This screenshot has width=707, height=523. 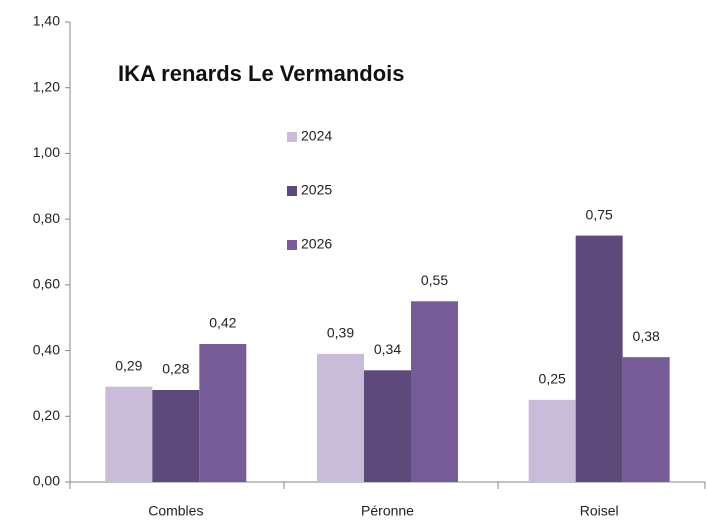 I want to click on y-tick-label: 0,20, so click(x=46, y=415).